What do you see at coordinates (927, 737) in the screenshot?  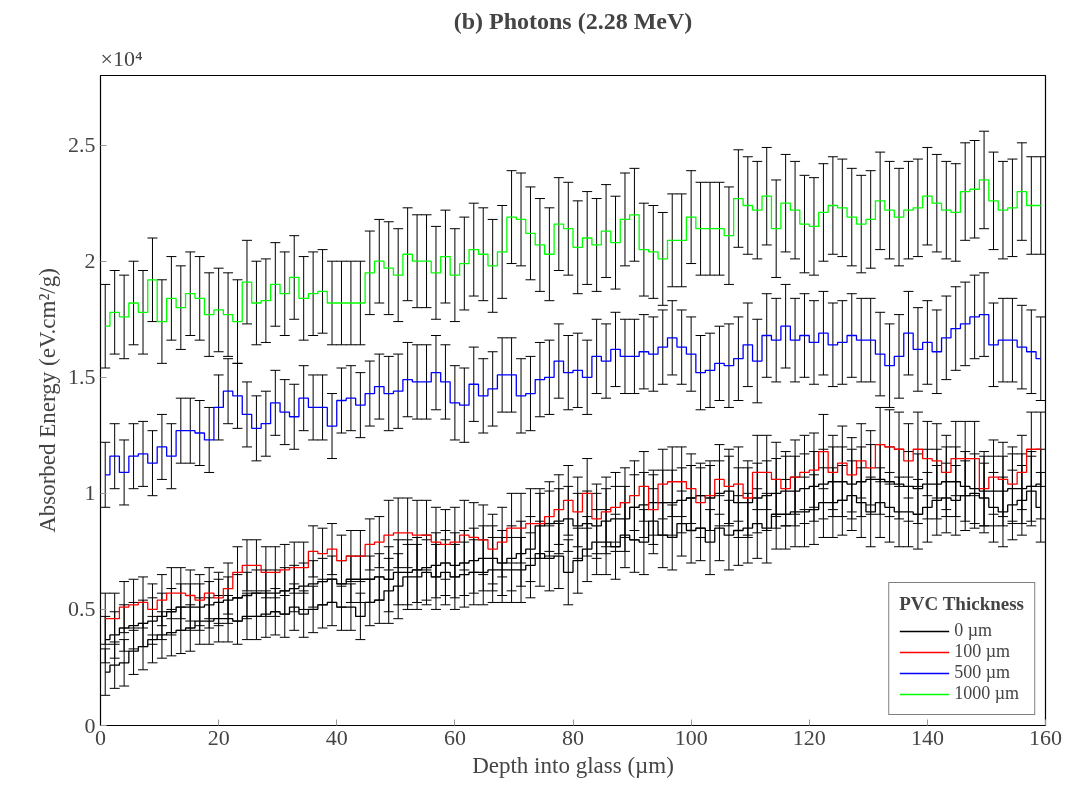 I see `x-tick-label: 140` at bounding box center [927, 737].